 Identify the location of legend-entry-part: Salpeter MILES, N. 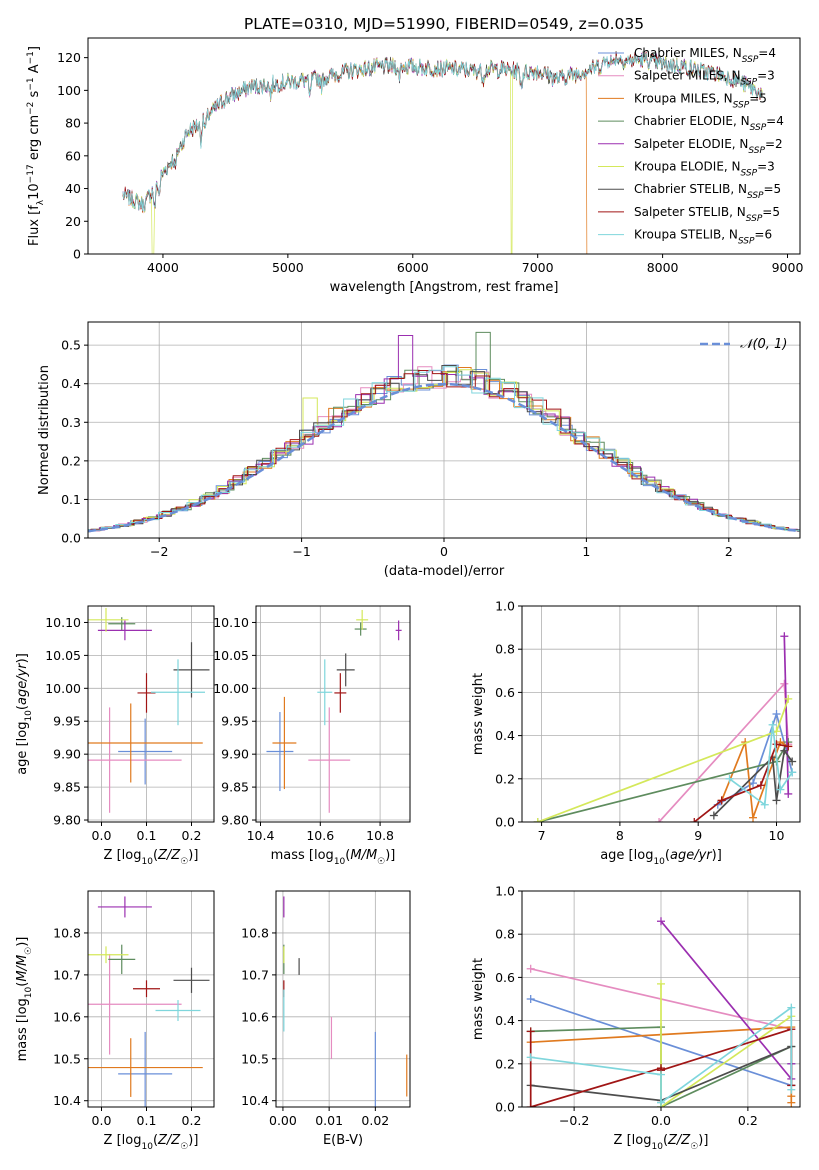
(687, 76).